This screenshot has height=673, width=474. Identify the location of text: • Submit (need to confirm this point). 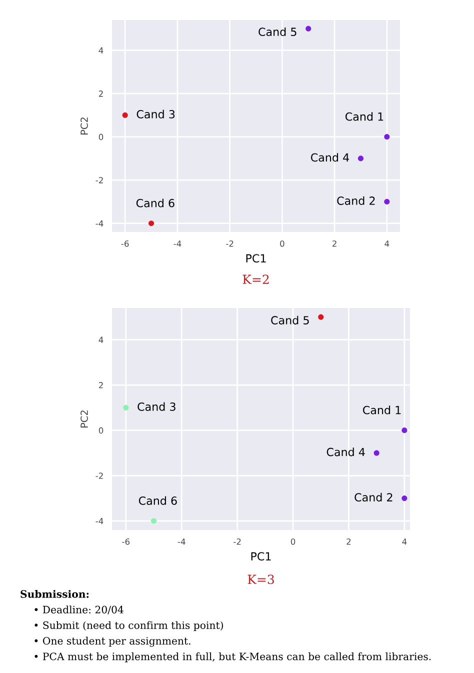
(128, 626).